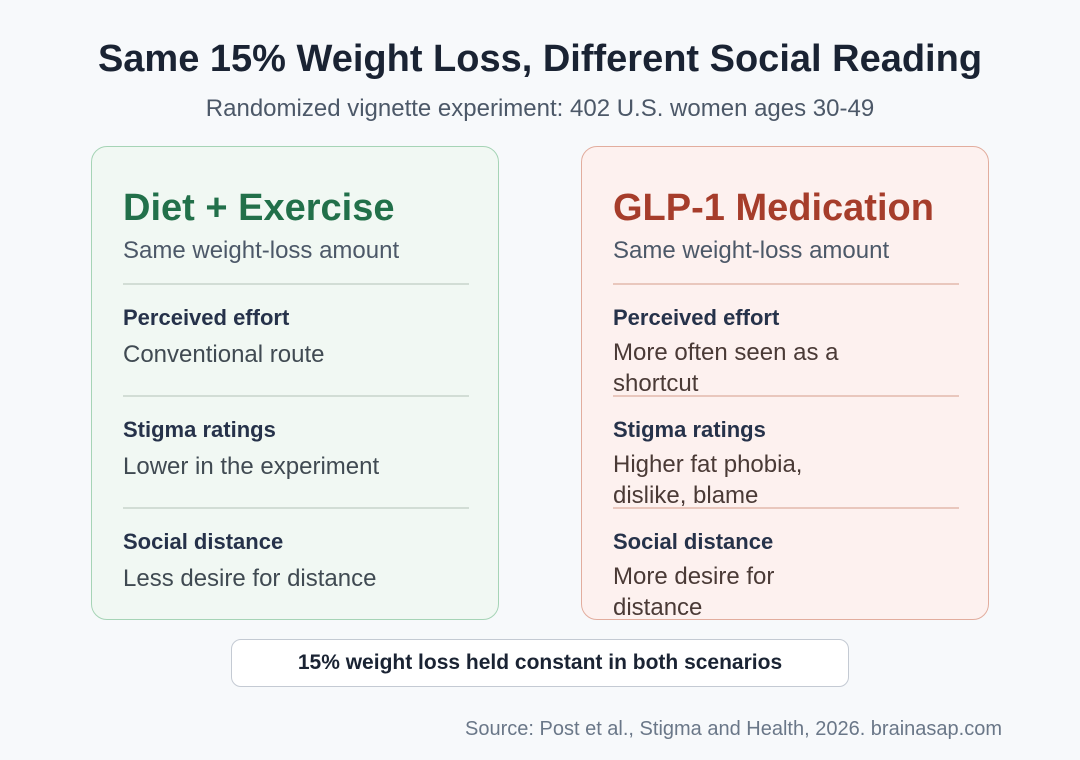  Describe the element at coordinates (224, 354) in the screenshot. I see `row-value-perceived-effort: Conventional route` at that location.